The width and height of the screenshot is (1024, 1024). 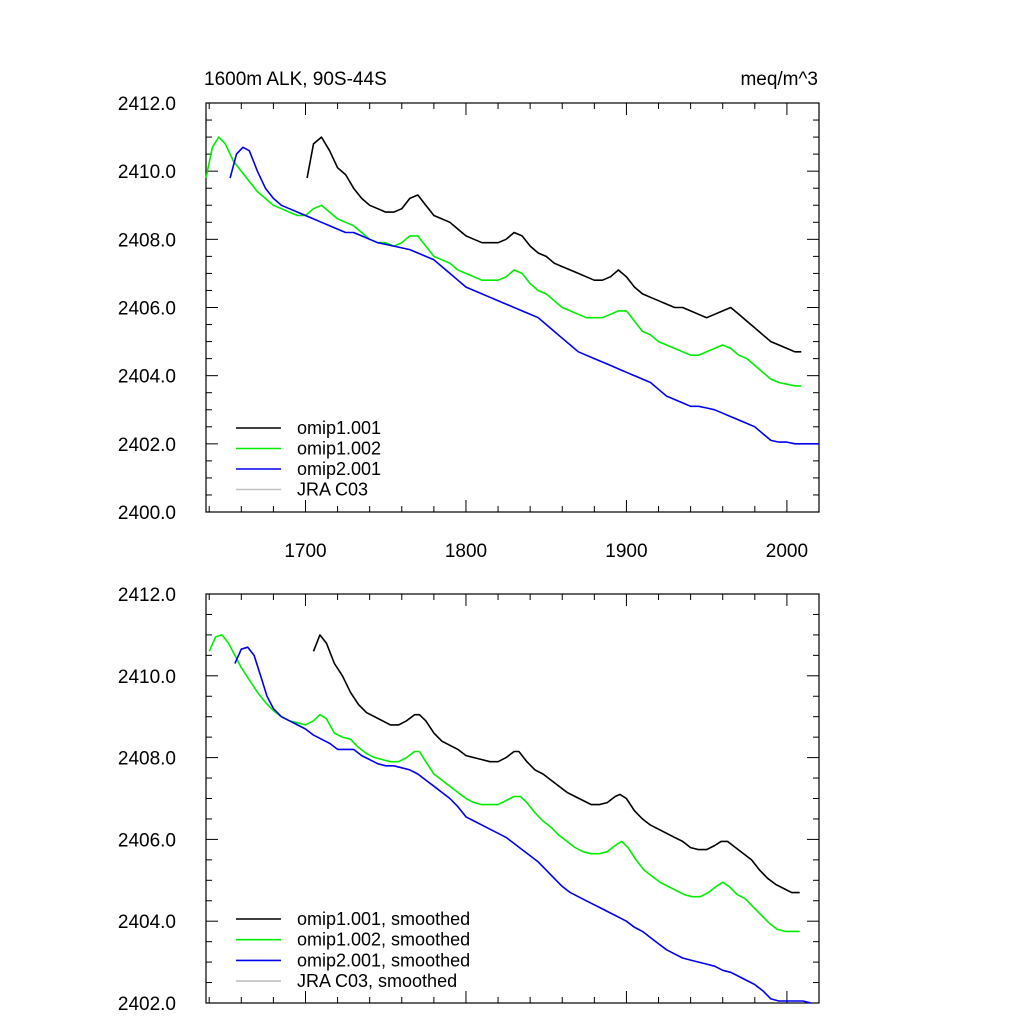 I want to click on x-tick-label: 2000, so click(x=787, y=551).